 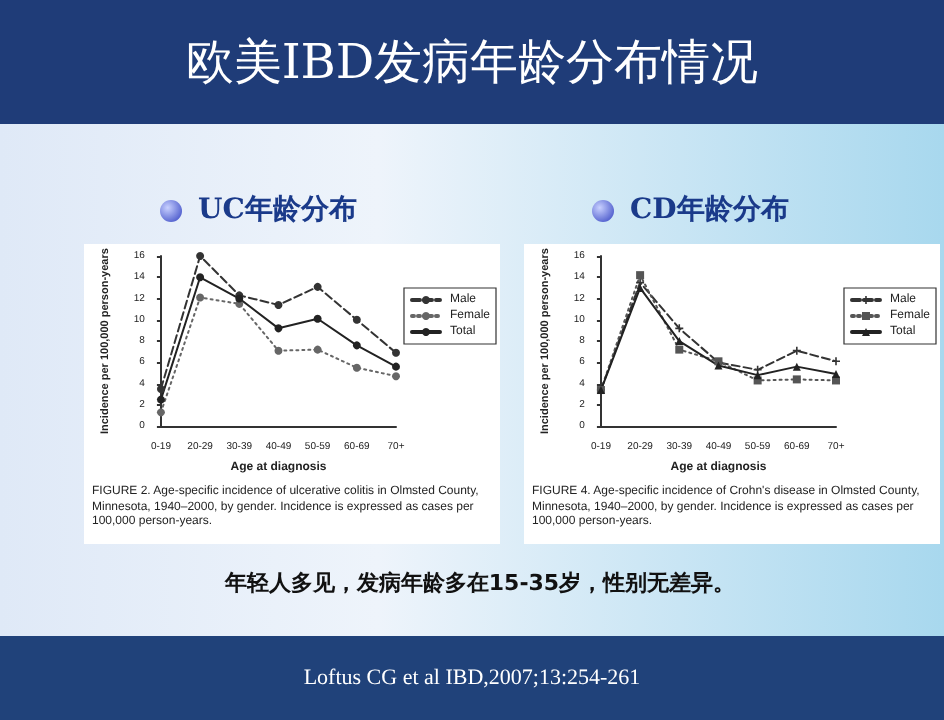 What do you see at coordinates (709, 210) in the screenshot?
I see `chart-title: CD年龄分布` at bounding box center [709, 210].